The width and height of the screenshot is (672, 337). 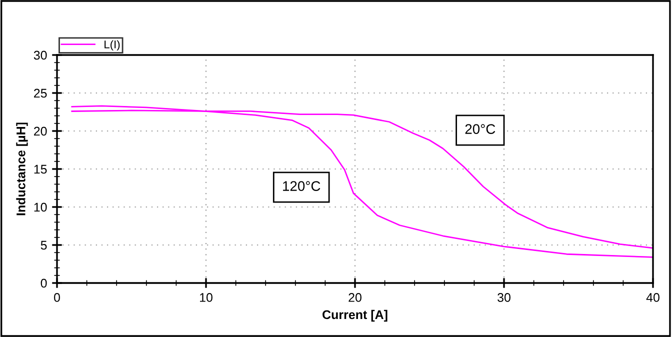 I want to click on y-tick-label: 30, so click(x=40, y=55).